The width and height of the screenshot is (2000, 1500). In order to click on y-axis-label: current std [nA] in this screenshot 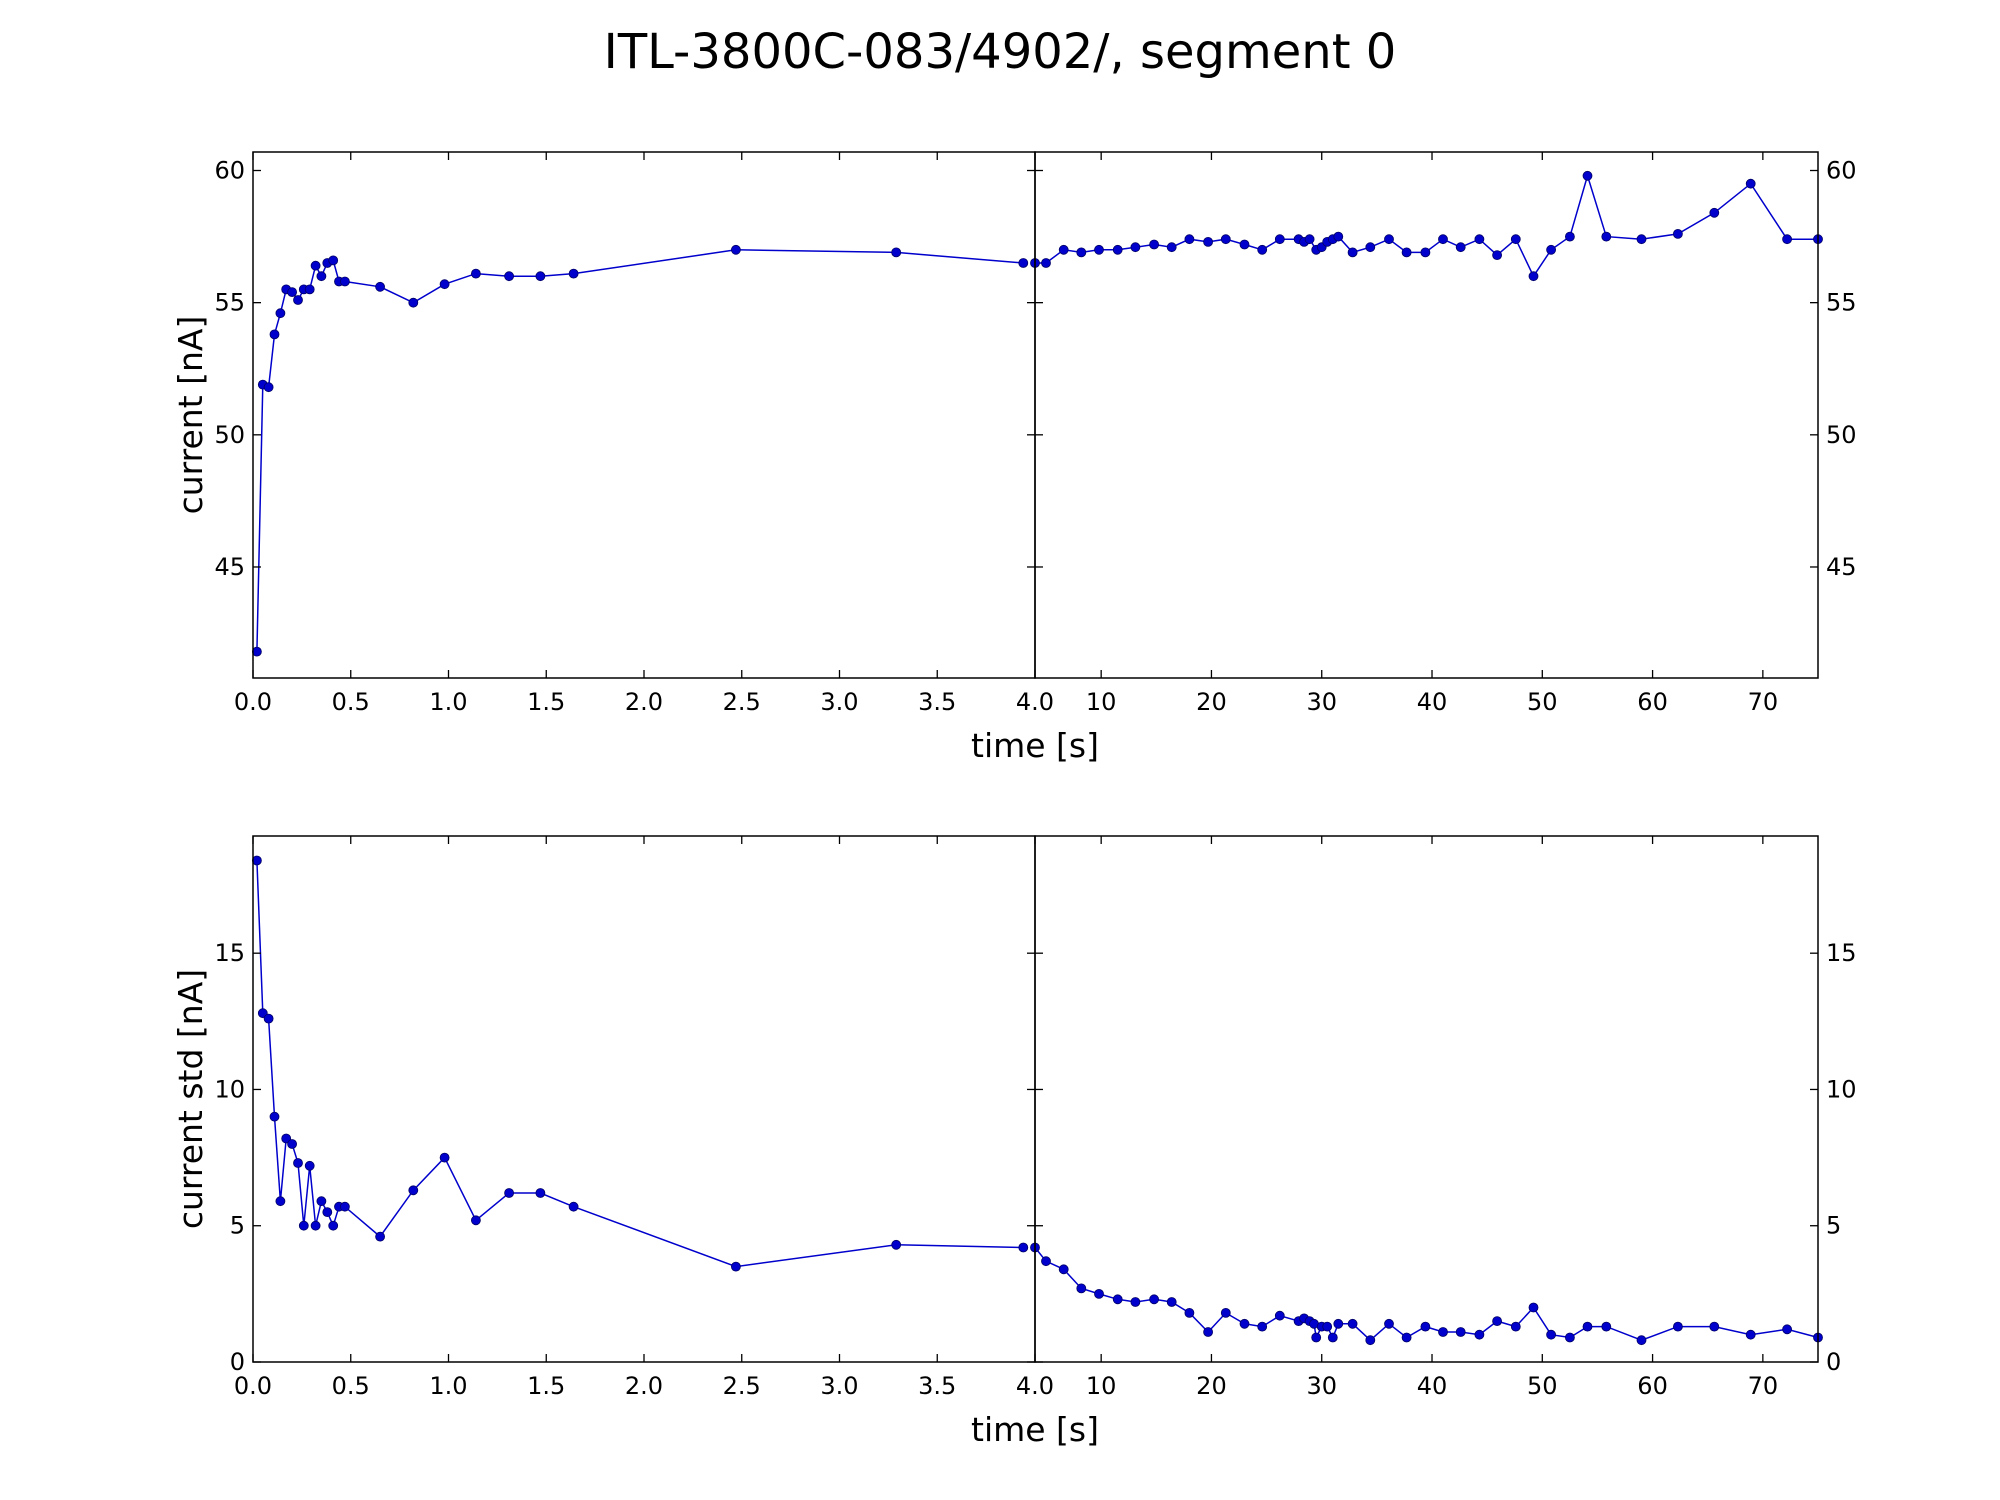, I will do `click(190, 1099)`.